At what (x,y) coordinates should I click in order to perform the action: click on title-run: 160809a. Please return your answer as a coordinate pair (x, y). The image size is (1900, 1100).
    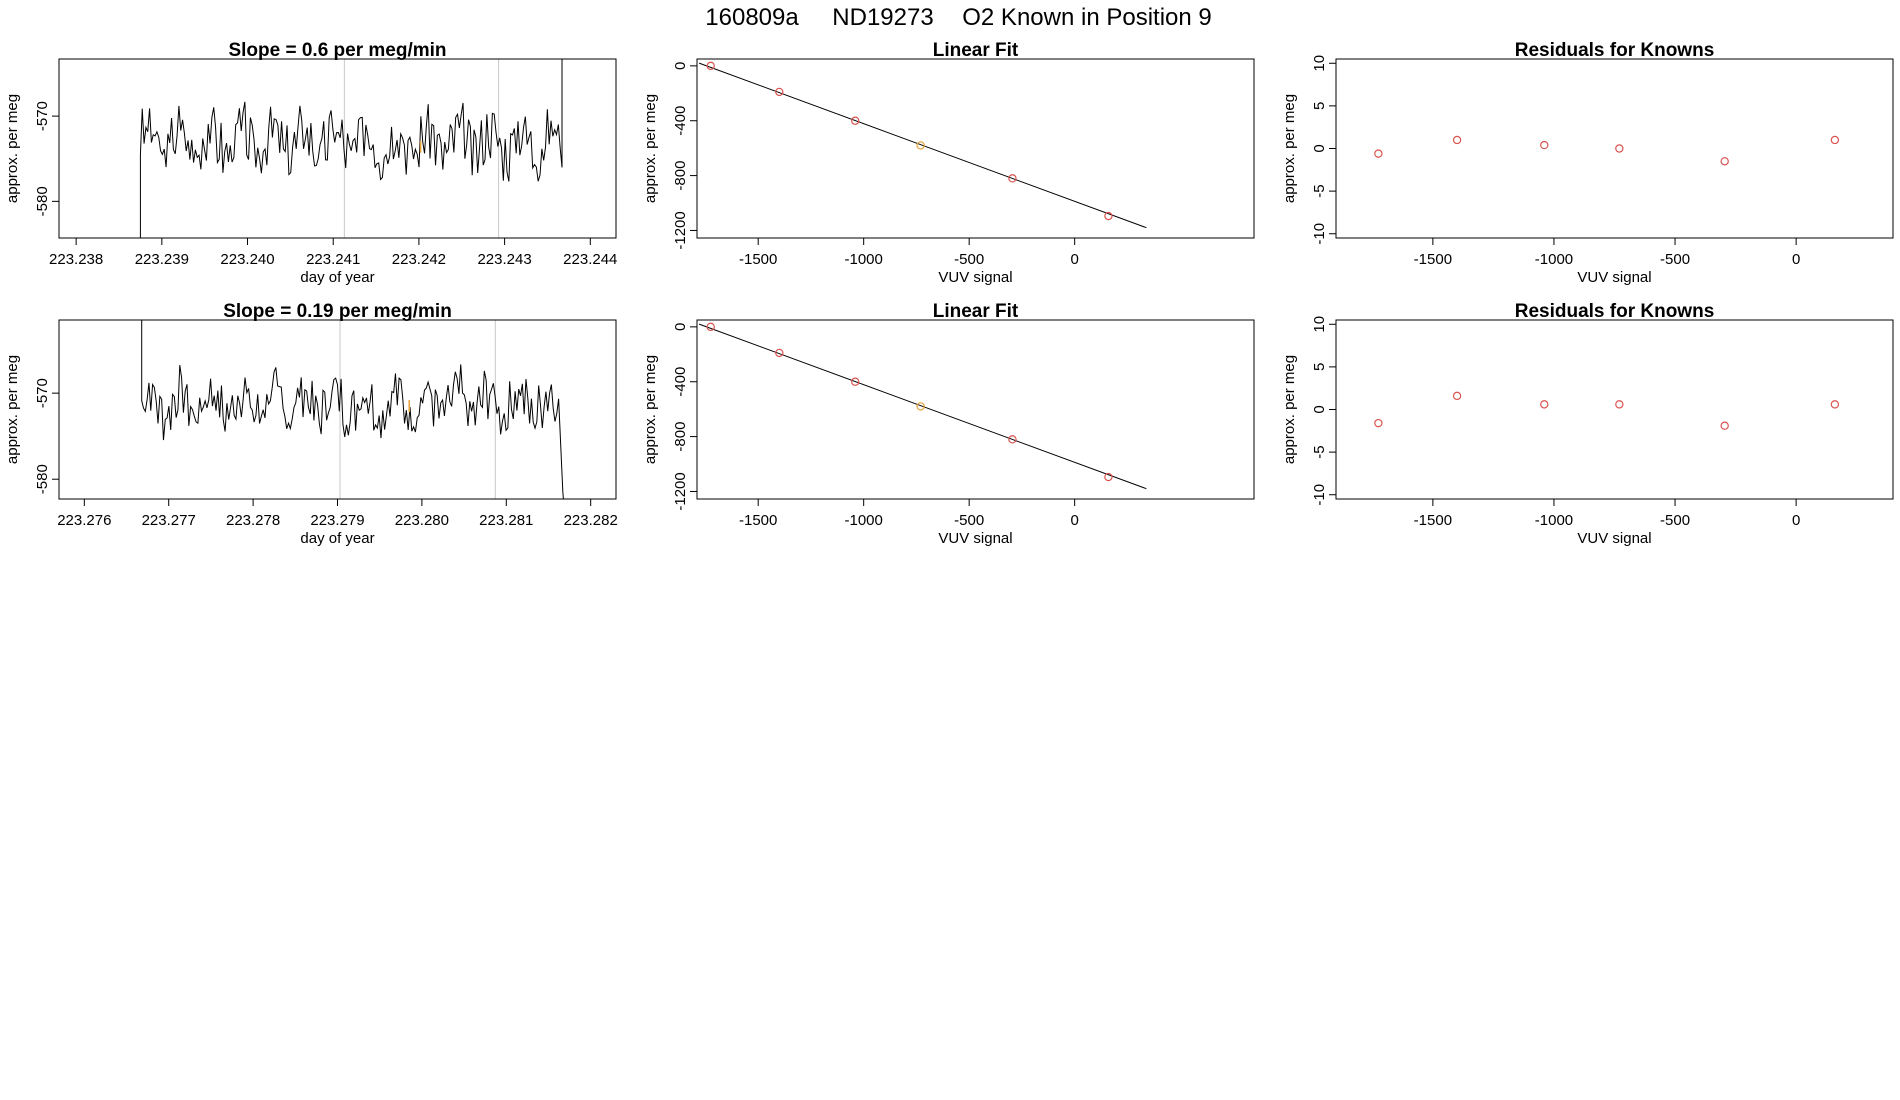
    Looking at the image, I should click on (752, 17).